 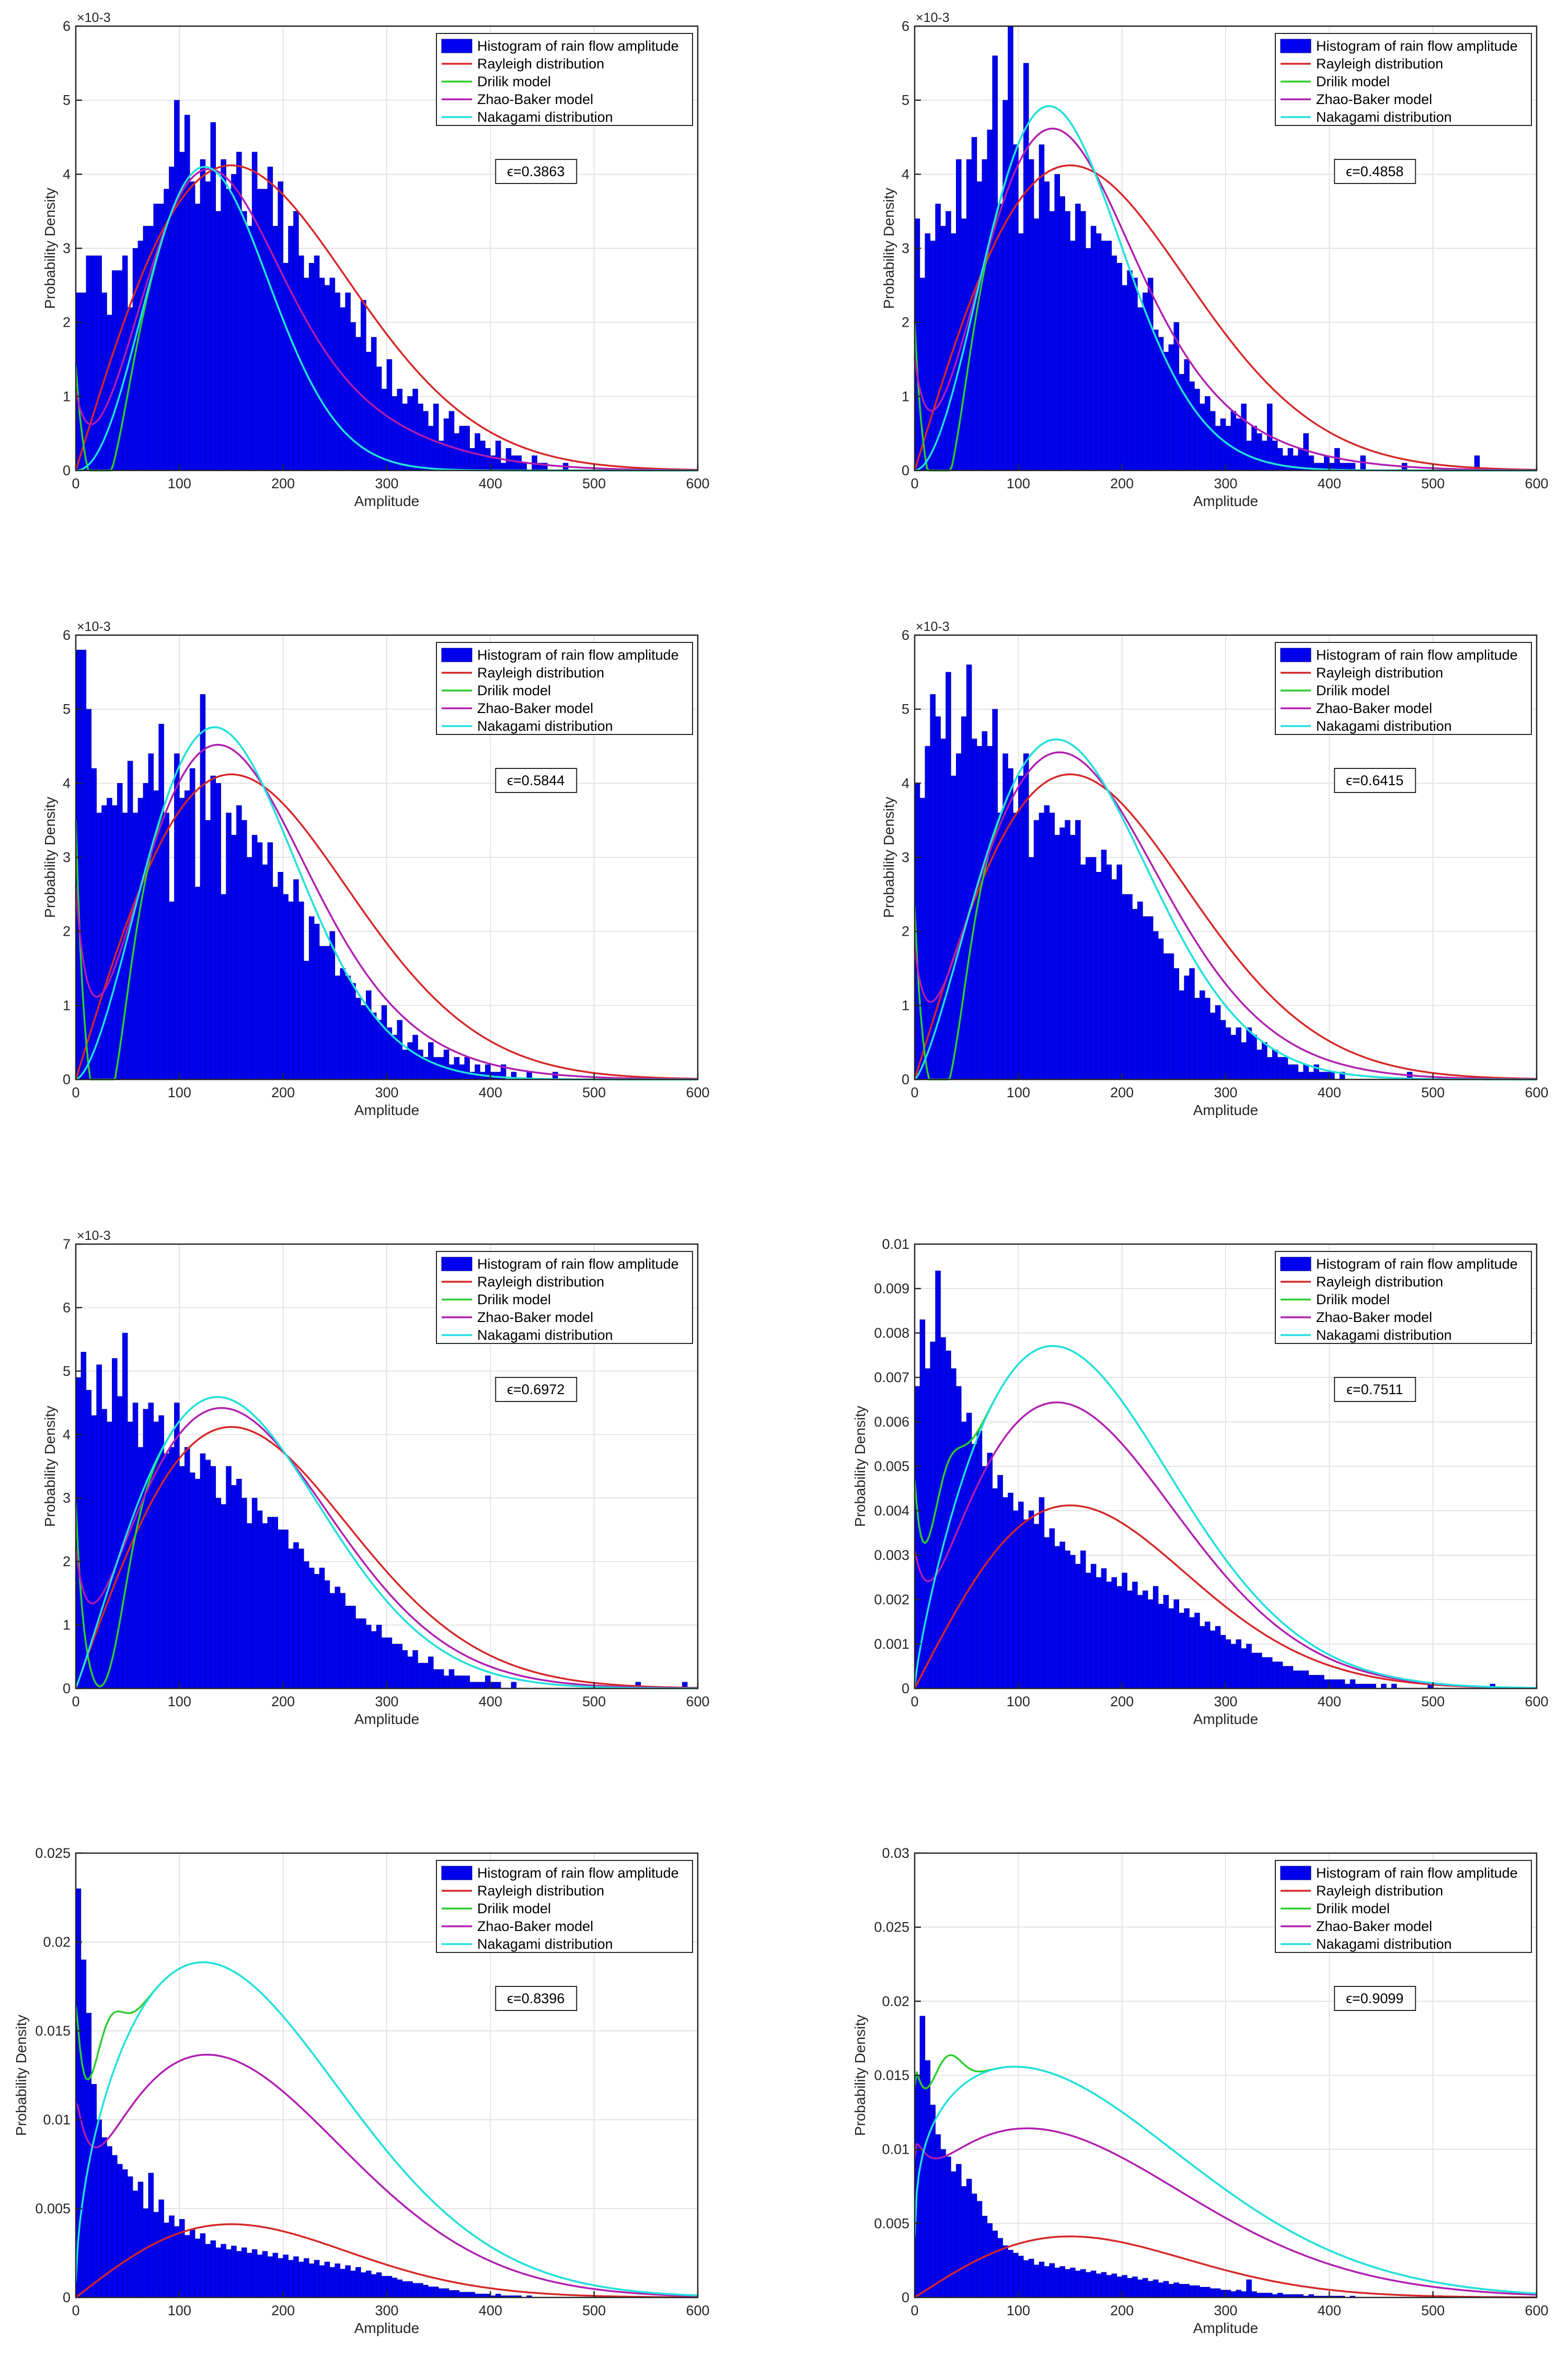 I want to click on legend-box, so click(x=1403, y=79).